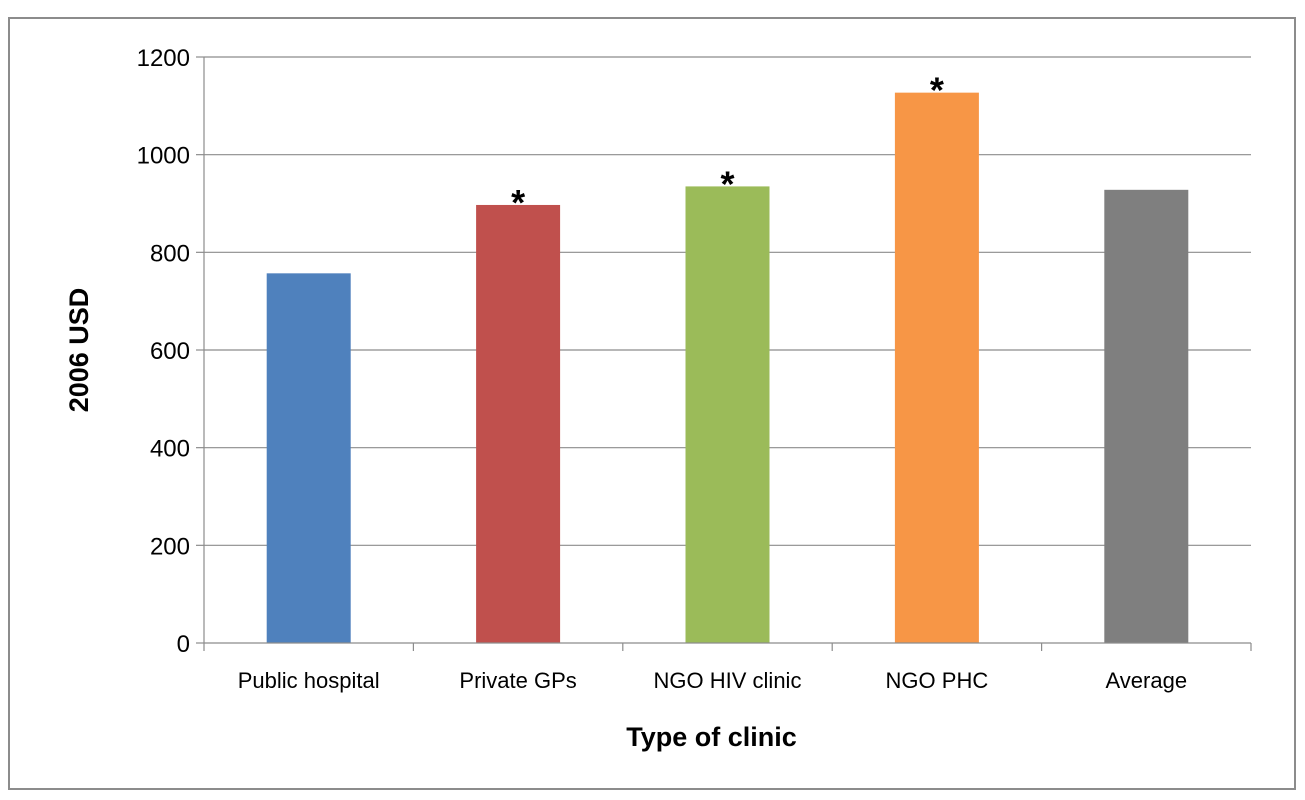 The width and height of the screenshot is (1305, 800). What do you see at coordinates (170, 449) in the screenshot?
I see `y-tick-label: 400` at bounding box center [170, 449].